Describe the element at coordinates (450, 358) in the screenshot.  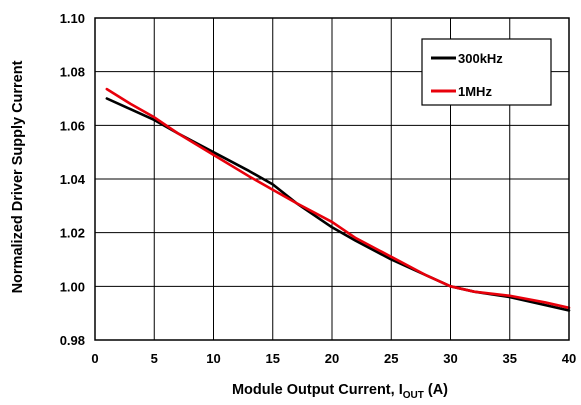
I see `x-tick-label: 30` at that location.